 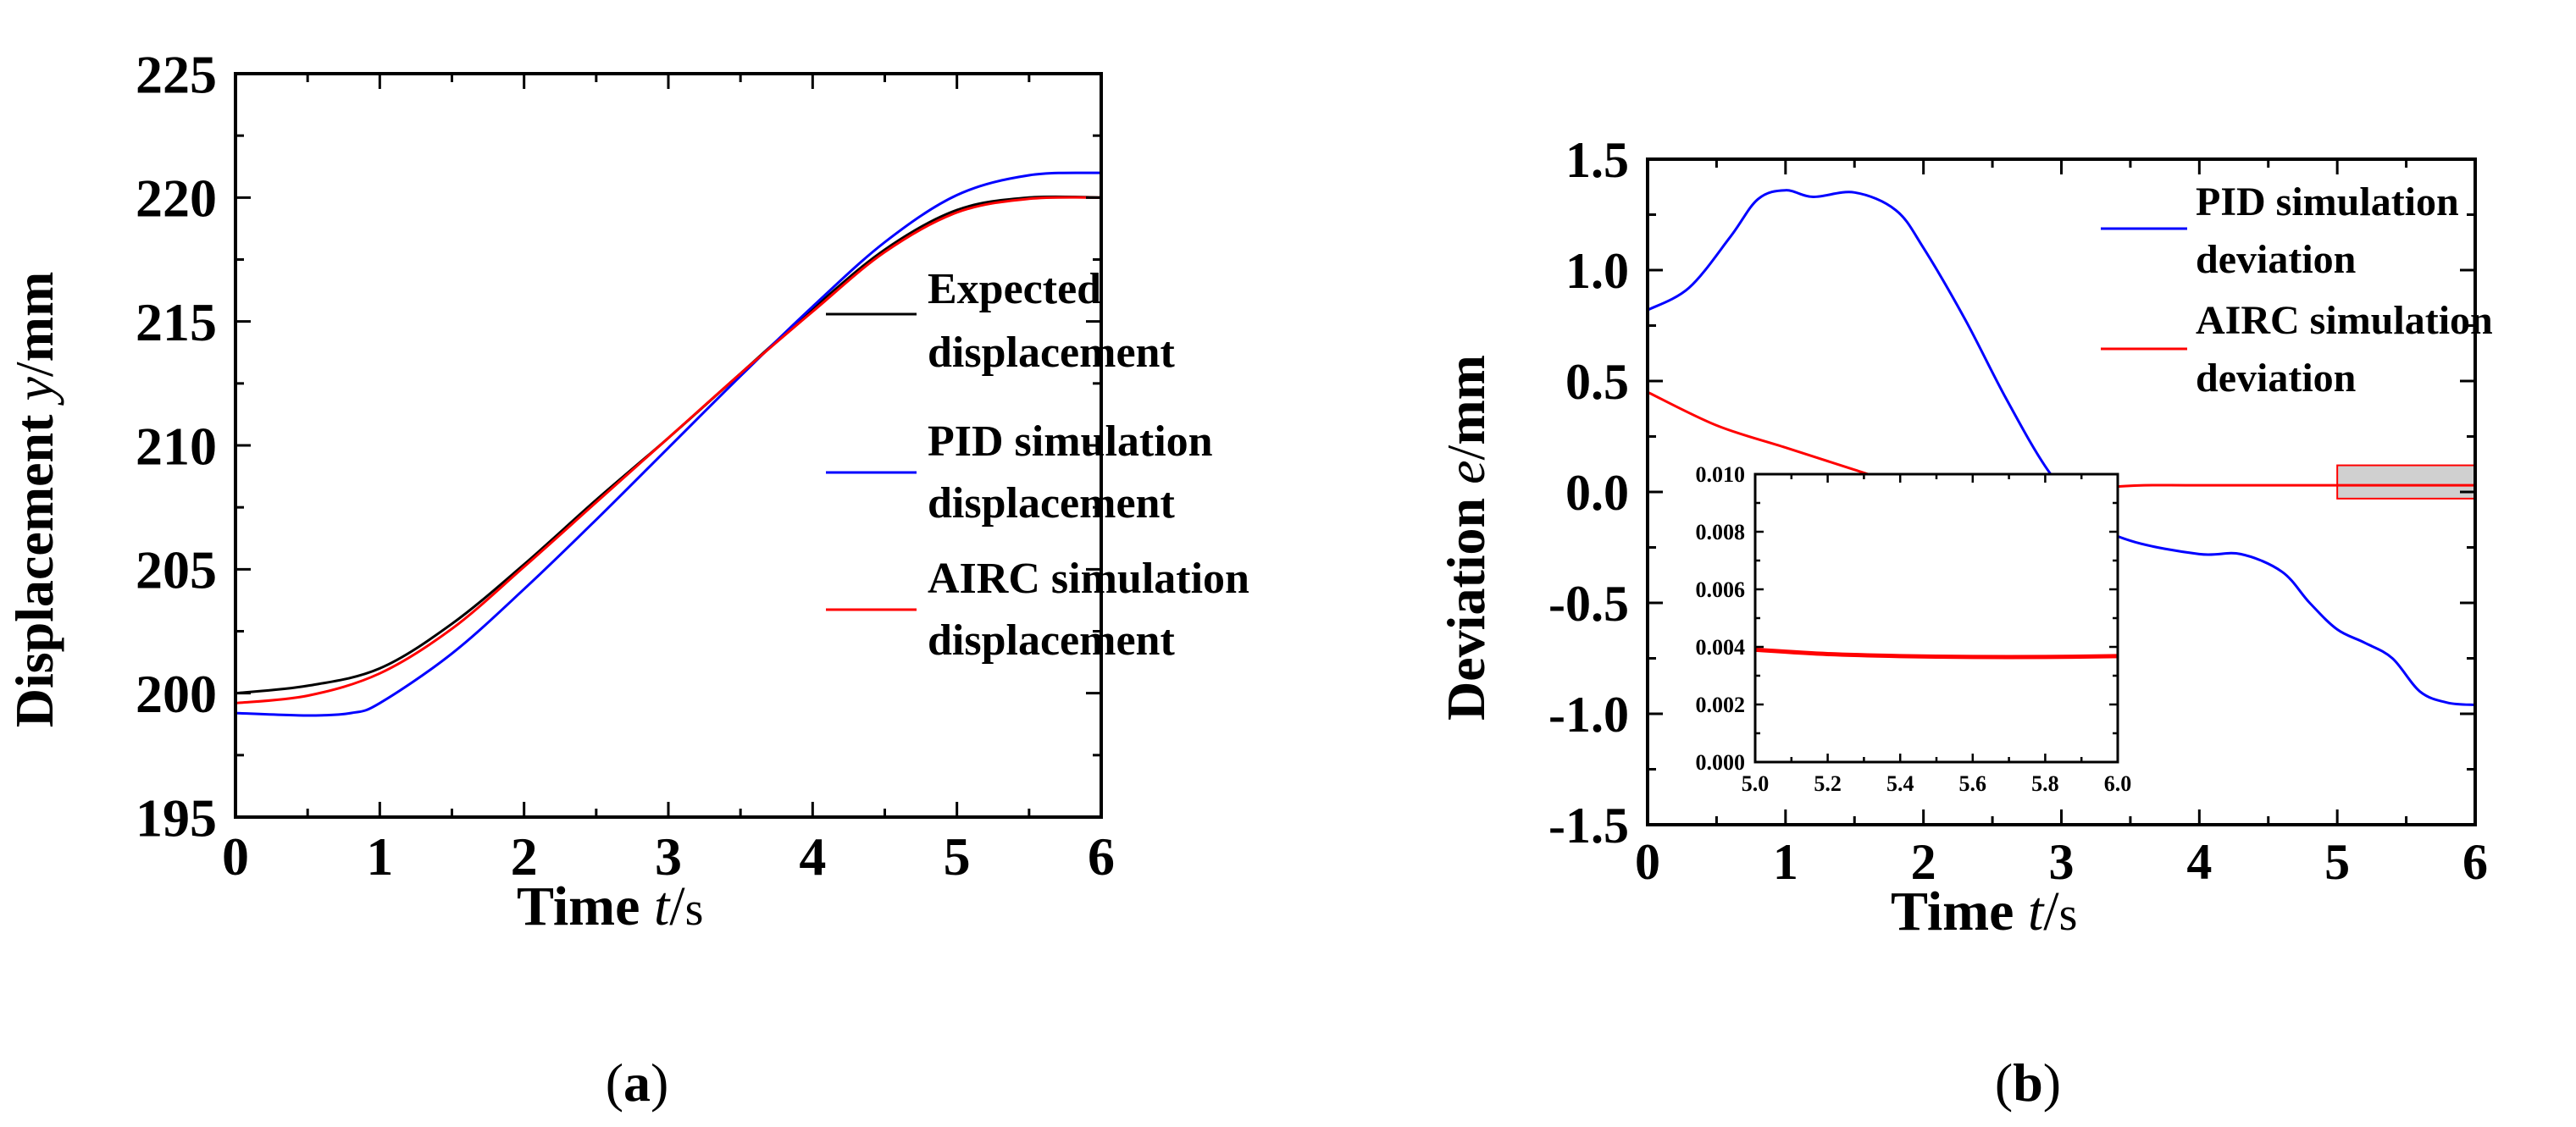 What do you see at coordinates (1597, 493) in the screenshot?
I see `y-tick-label: 0.0` at bounding box center [1597, 493].